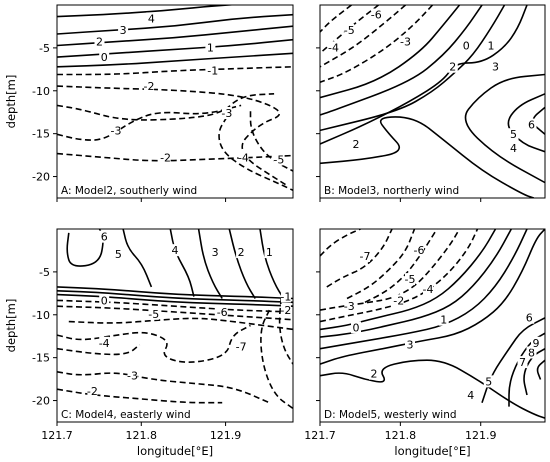 Image resolution: width=550 pixels, height=462 pixels. What do you see at coordinates (189, 314) in the screenshot?
I see `contour-labels: 65 4 3 2 10 -1-2-5 -6-4-3-2-7` at bounding box center [189, 314].